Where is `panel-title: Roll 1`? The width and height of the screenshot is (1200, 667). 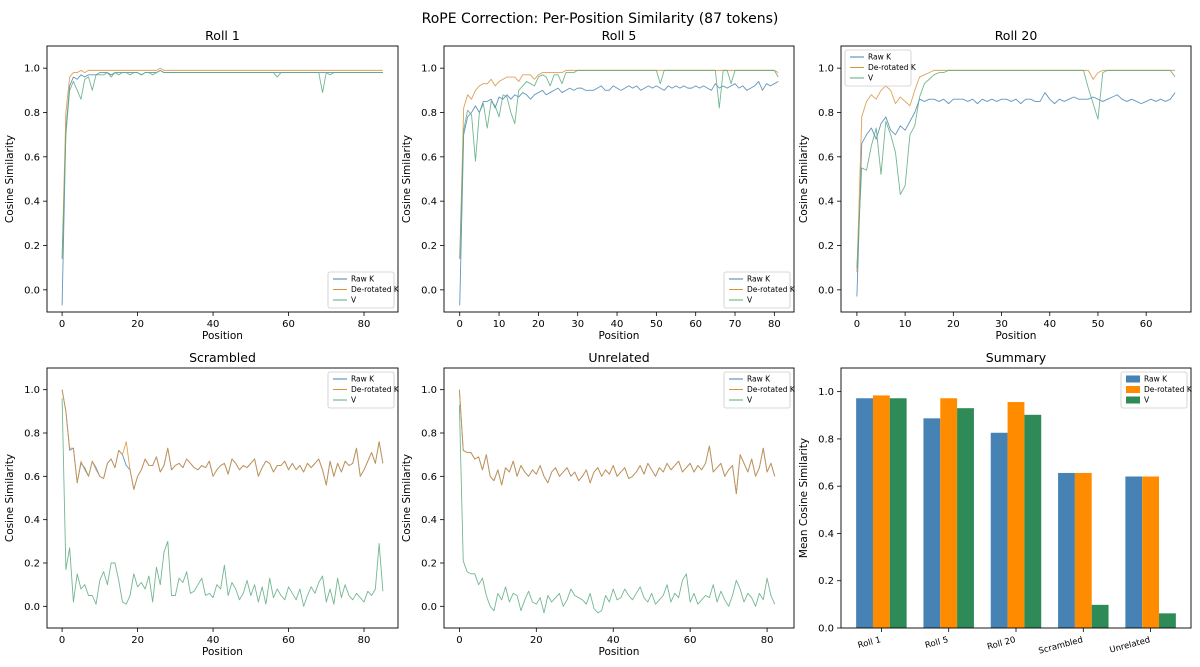
panel-title: Roll 1 is located at coordinates (222, 35).